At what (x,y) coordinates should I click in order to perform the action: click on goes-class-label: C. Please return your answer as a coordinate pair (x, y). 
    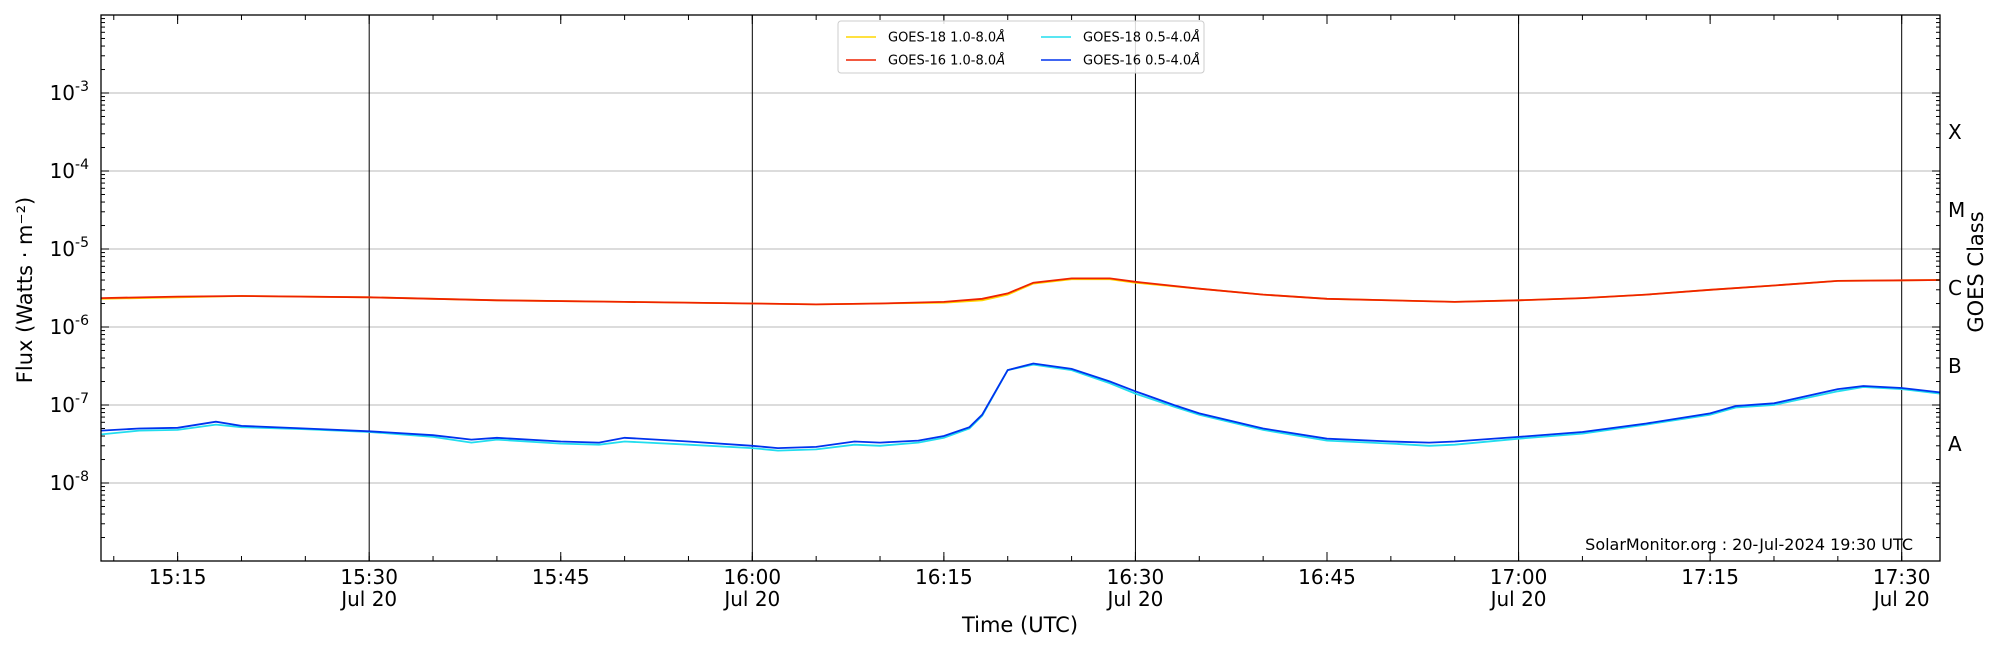
    Looking at the image, I should click on (1955, 288).